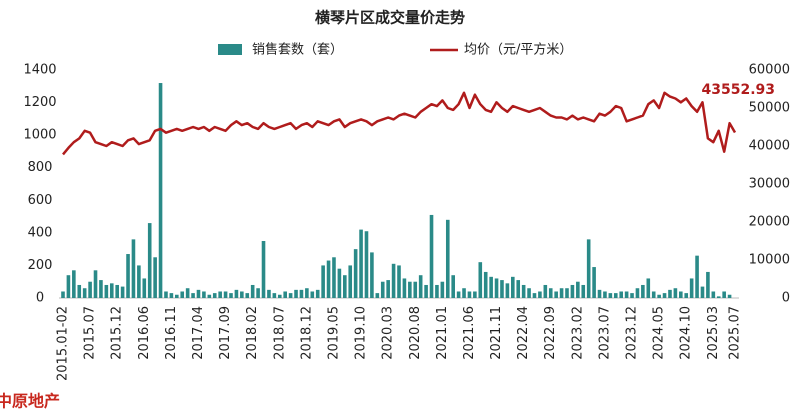 This screenshot has width=797, height=414. I want to click on y-tick-label: 1000, so click(39, 135).